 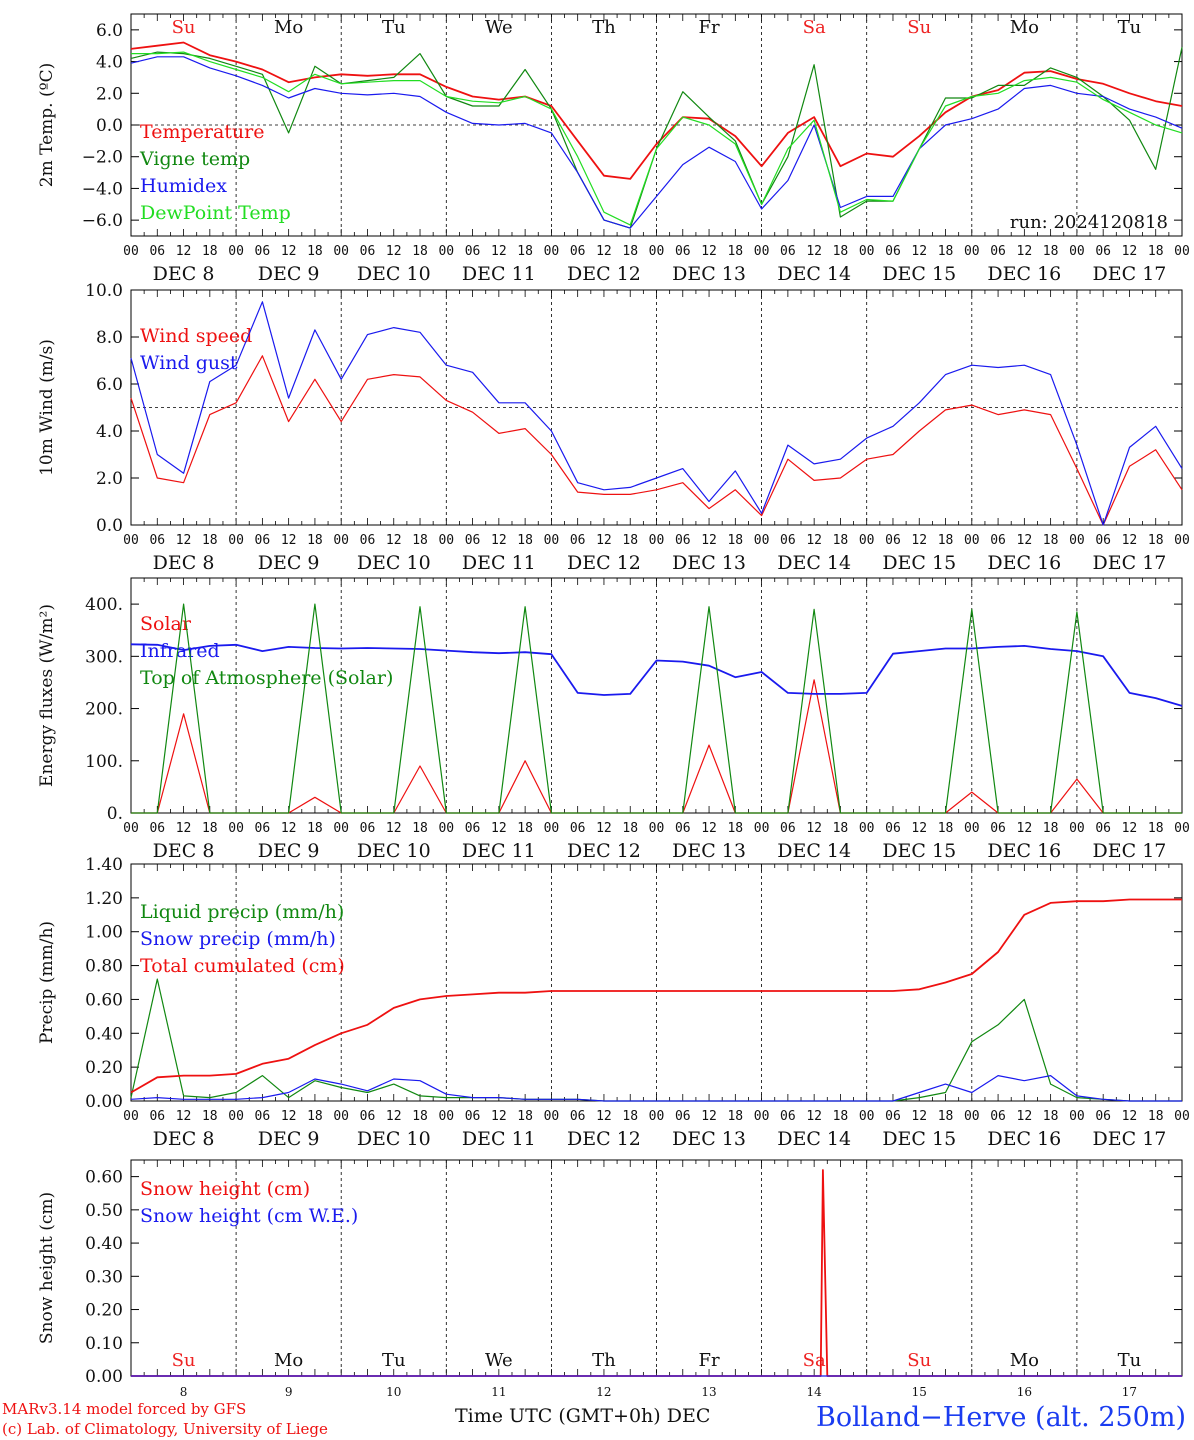 I want to click on legend-entry: Top of Atmosphere (Solar), so click(x=266, y=678).